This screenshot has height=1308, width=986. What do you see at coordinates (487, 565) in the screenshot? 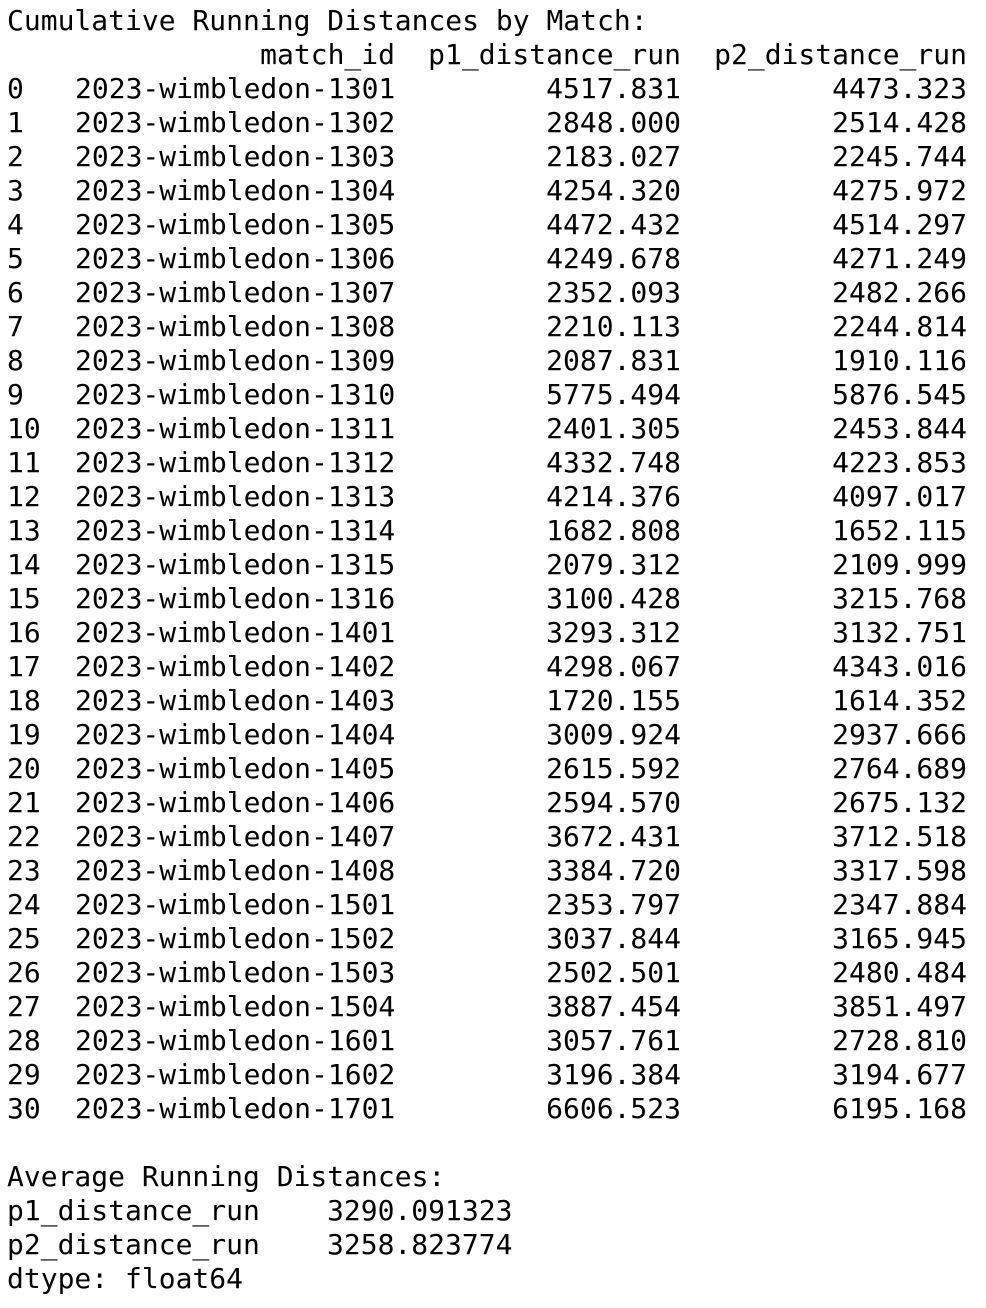
I see `table-row: 14 2023-wimbledon-1315 2079.312 2109.999` at bounding box center [487, 565].